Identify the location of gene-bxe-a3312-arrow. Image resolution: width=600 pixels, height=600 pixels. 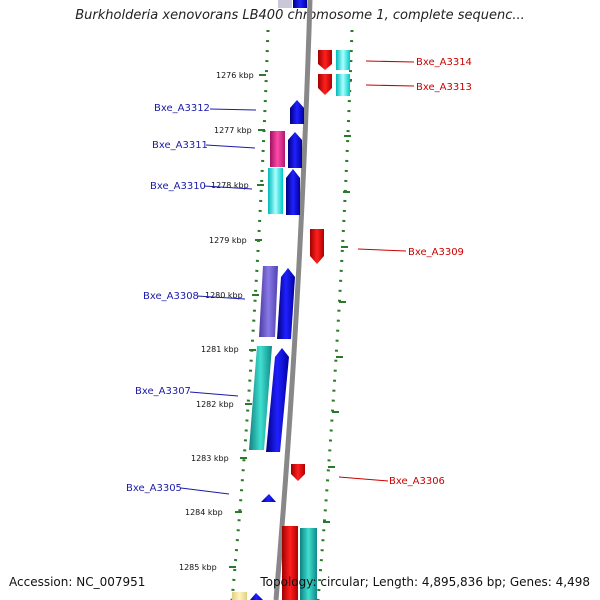
(297, 112).